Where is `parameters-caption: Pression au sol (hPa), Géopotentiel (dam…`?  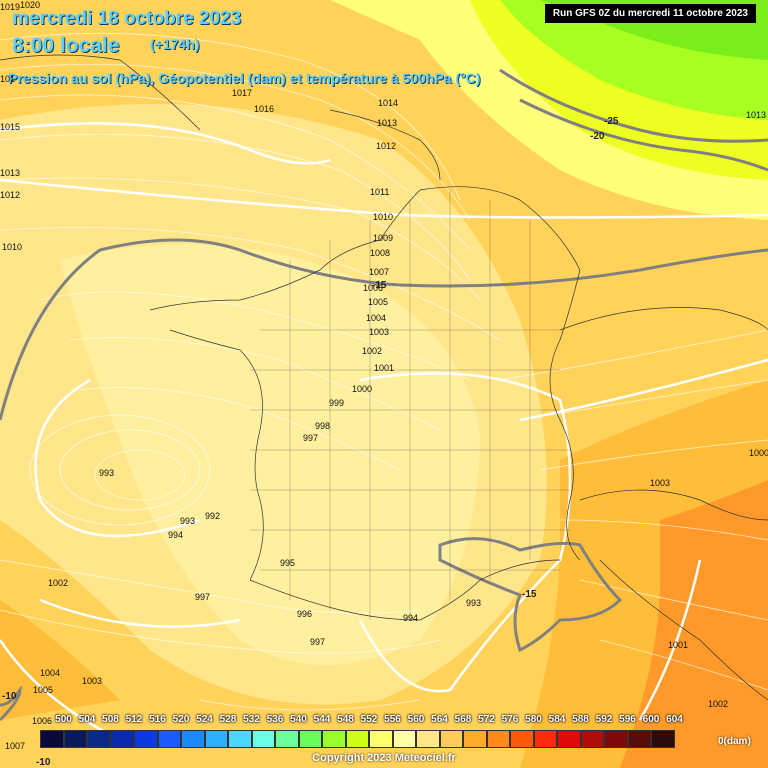
parameters-caption: Pression au sol (hPa), Géopotentiel (dam… is located at coordinates (244, 78).